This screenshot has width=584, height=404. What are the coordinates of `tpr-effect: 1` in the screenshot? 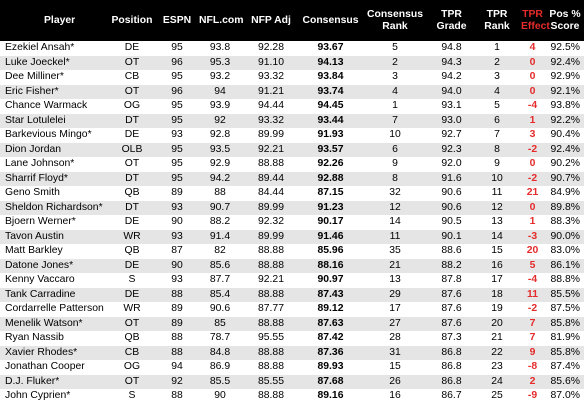 It's located at (532, 120).